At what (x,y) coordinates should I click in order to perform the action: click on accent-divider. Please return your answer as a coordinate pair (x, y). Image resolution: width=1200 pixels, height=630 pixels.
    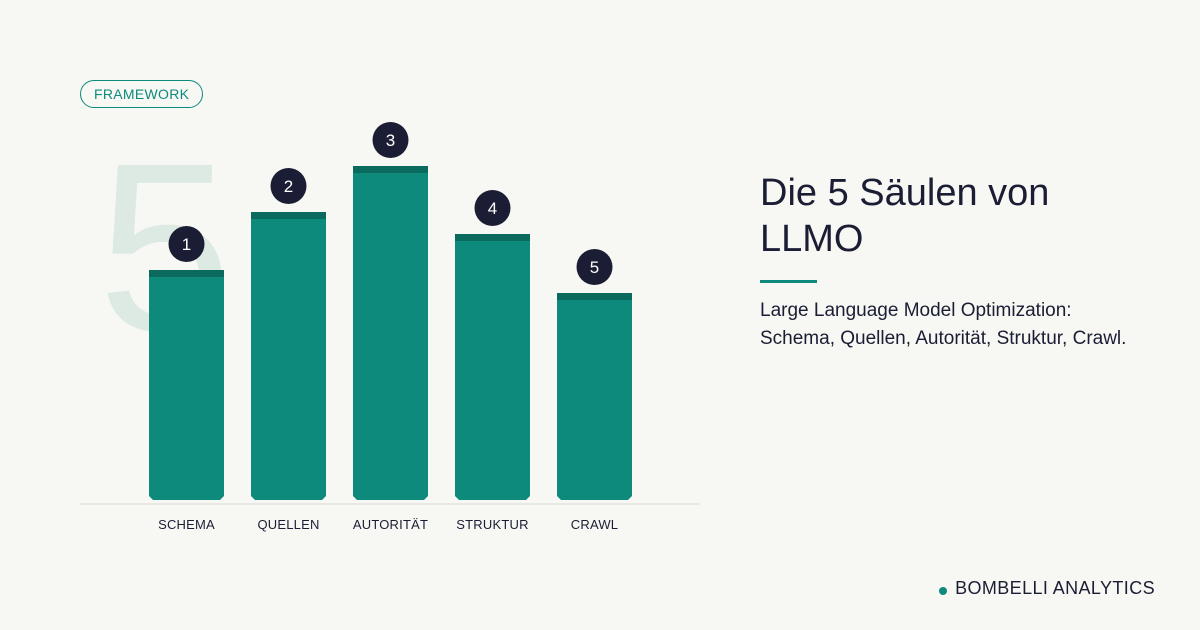
    Looking at the image, I should click on (788, 281).